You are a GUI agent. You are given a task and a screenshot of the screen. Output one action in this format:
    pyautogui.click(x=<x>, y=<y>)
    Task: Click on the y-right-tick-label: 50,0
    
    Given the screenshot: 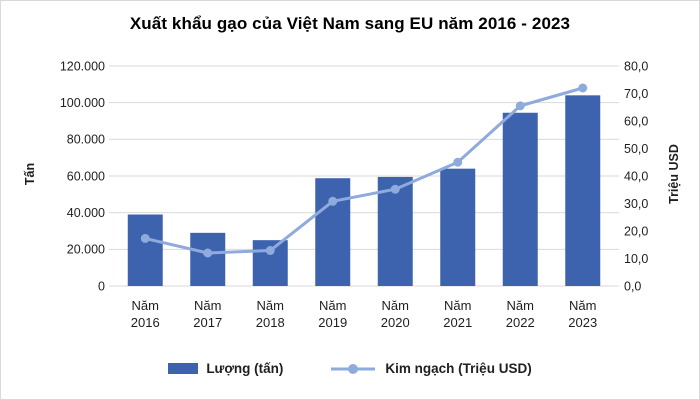 What is the action you would take?
    pyautogui.click(x=636, y=149)
    